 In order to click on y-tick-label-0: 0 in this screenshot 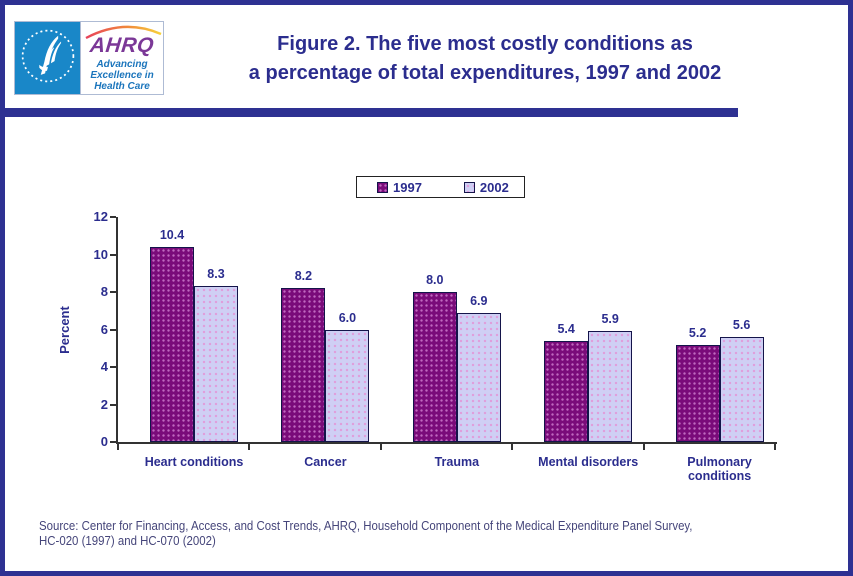, I will do `click(104, 441)`.